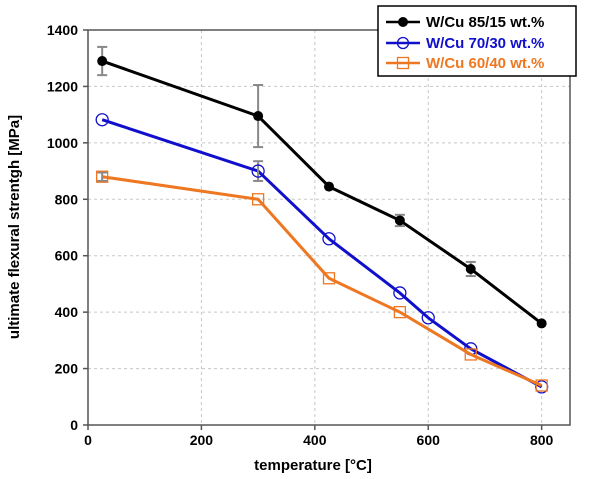 The height and width of the screenshot is (479, 590). I want to click on legend-label-70-30: W/Cu 70/30 wt.%, so click(485, 43).